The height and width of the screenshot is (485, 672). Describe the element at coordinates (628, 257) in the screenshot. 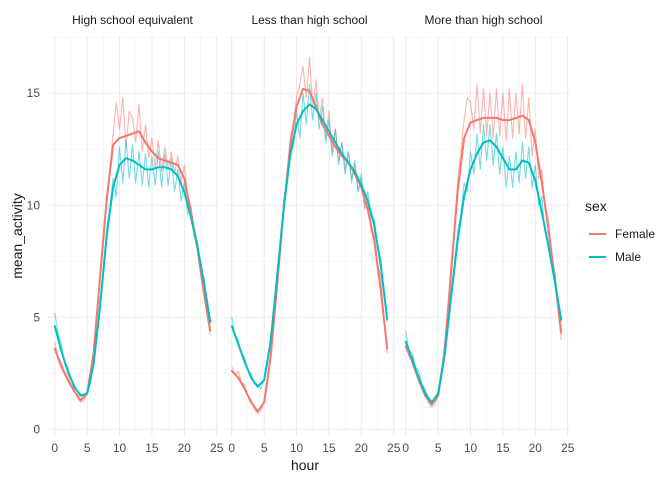

I see `legend-label-male: Male` at that location.